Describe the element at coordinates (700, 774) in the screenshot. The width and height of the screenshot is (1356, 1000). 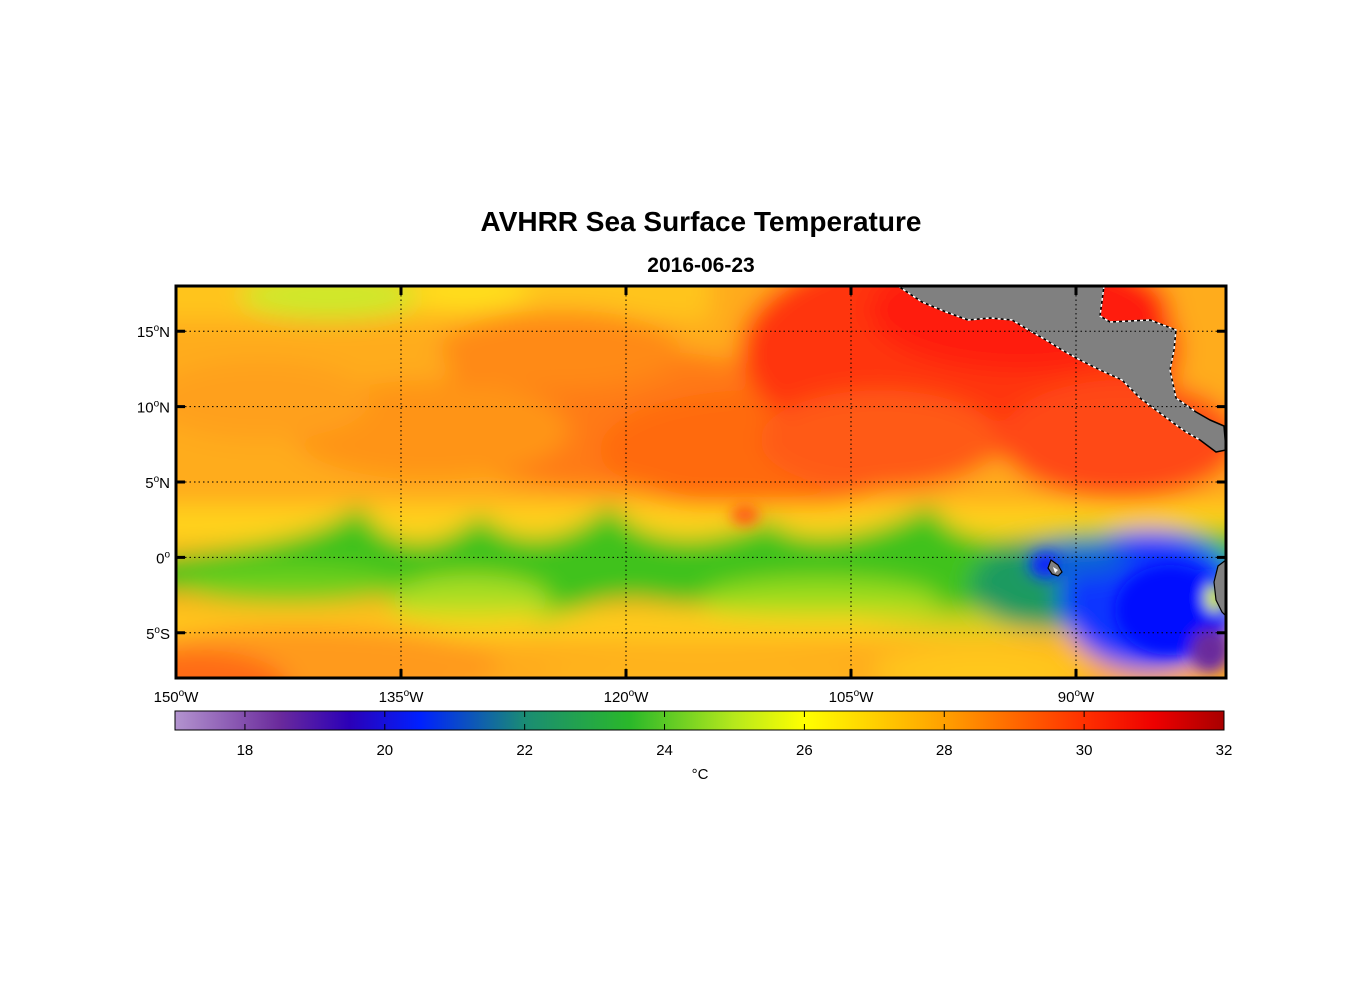
I see `colorbar-unit: °C` at that location.